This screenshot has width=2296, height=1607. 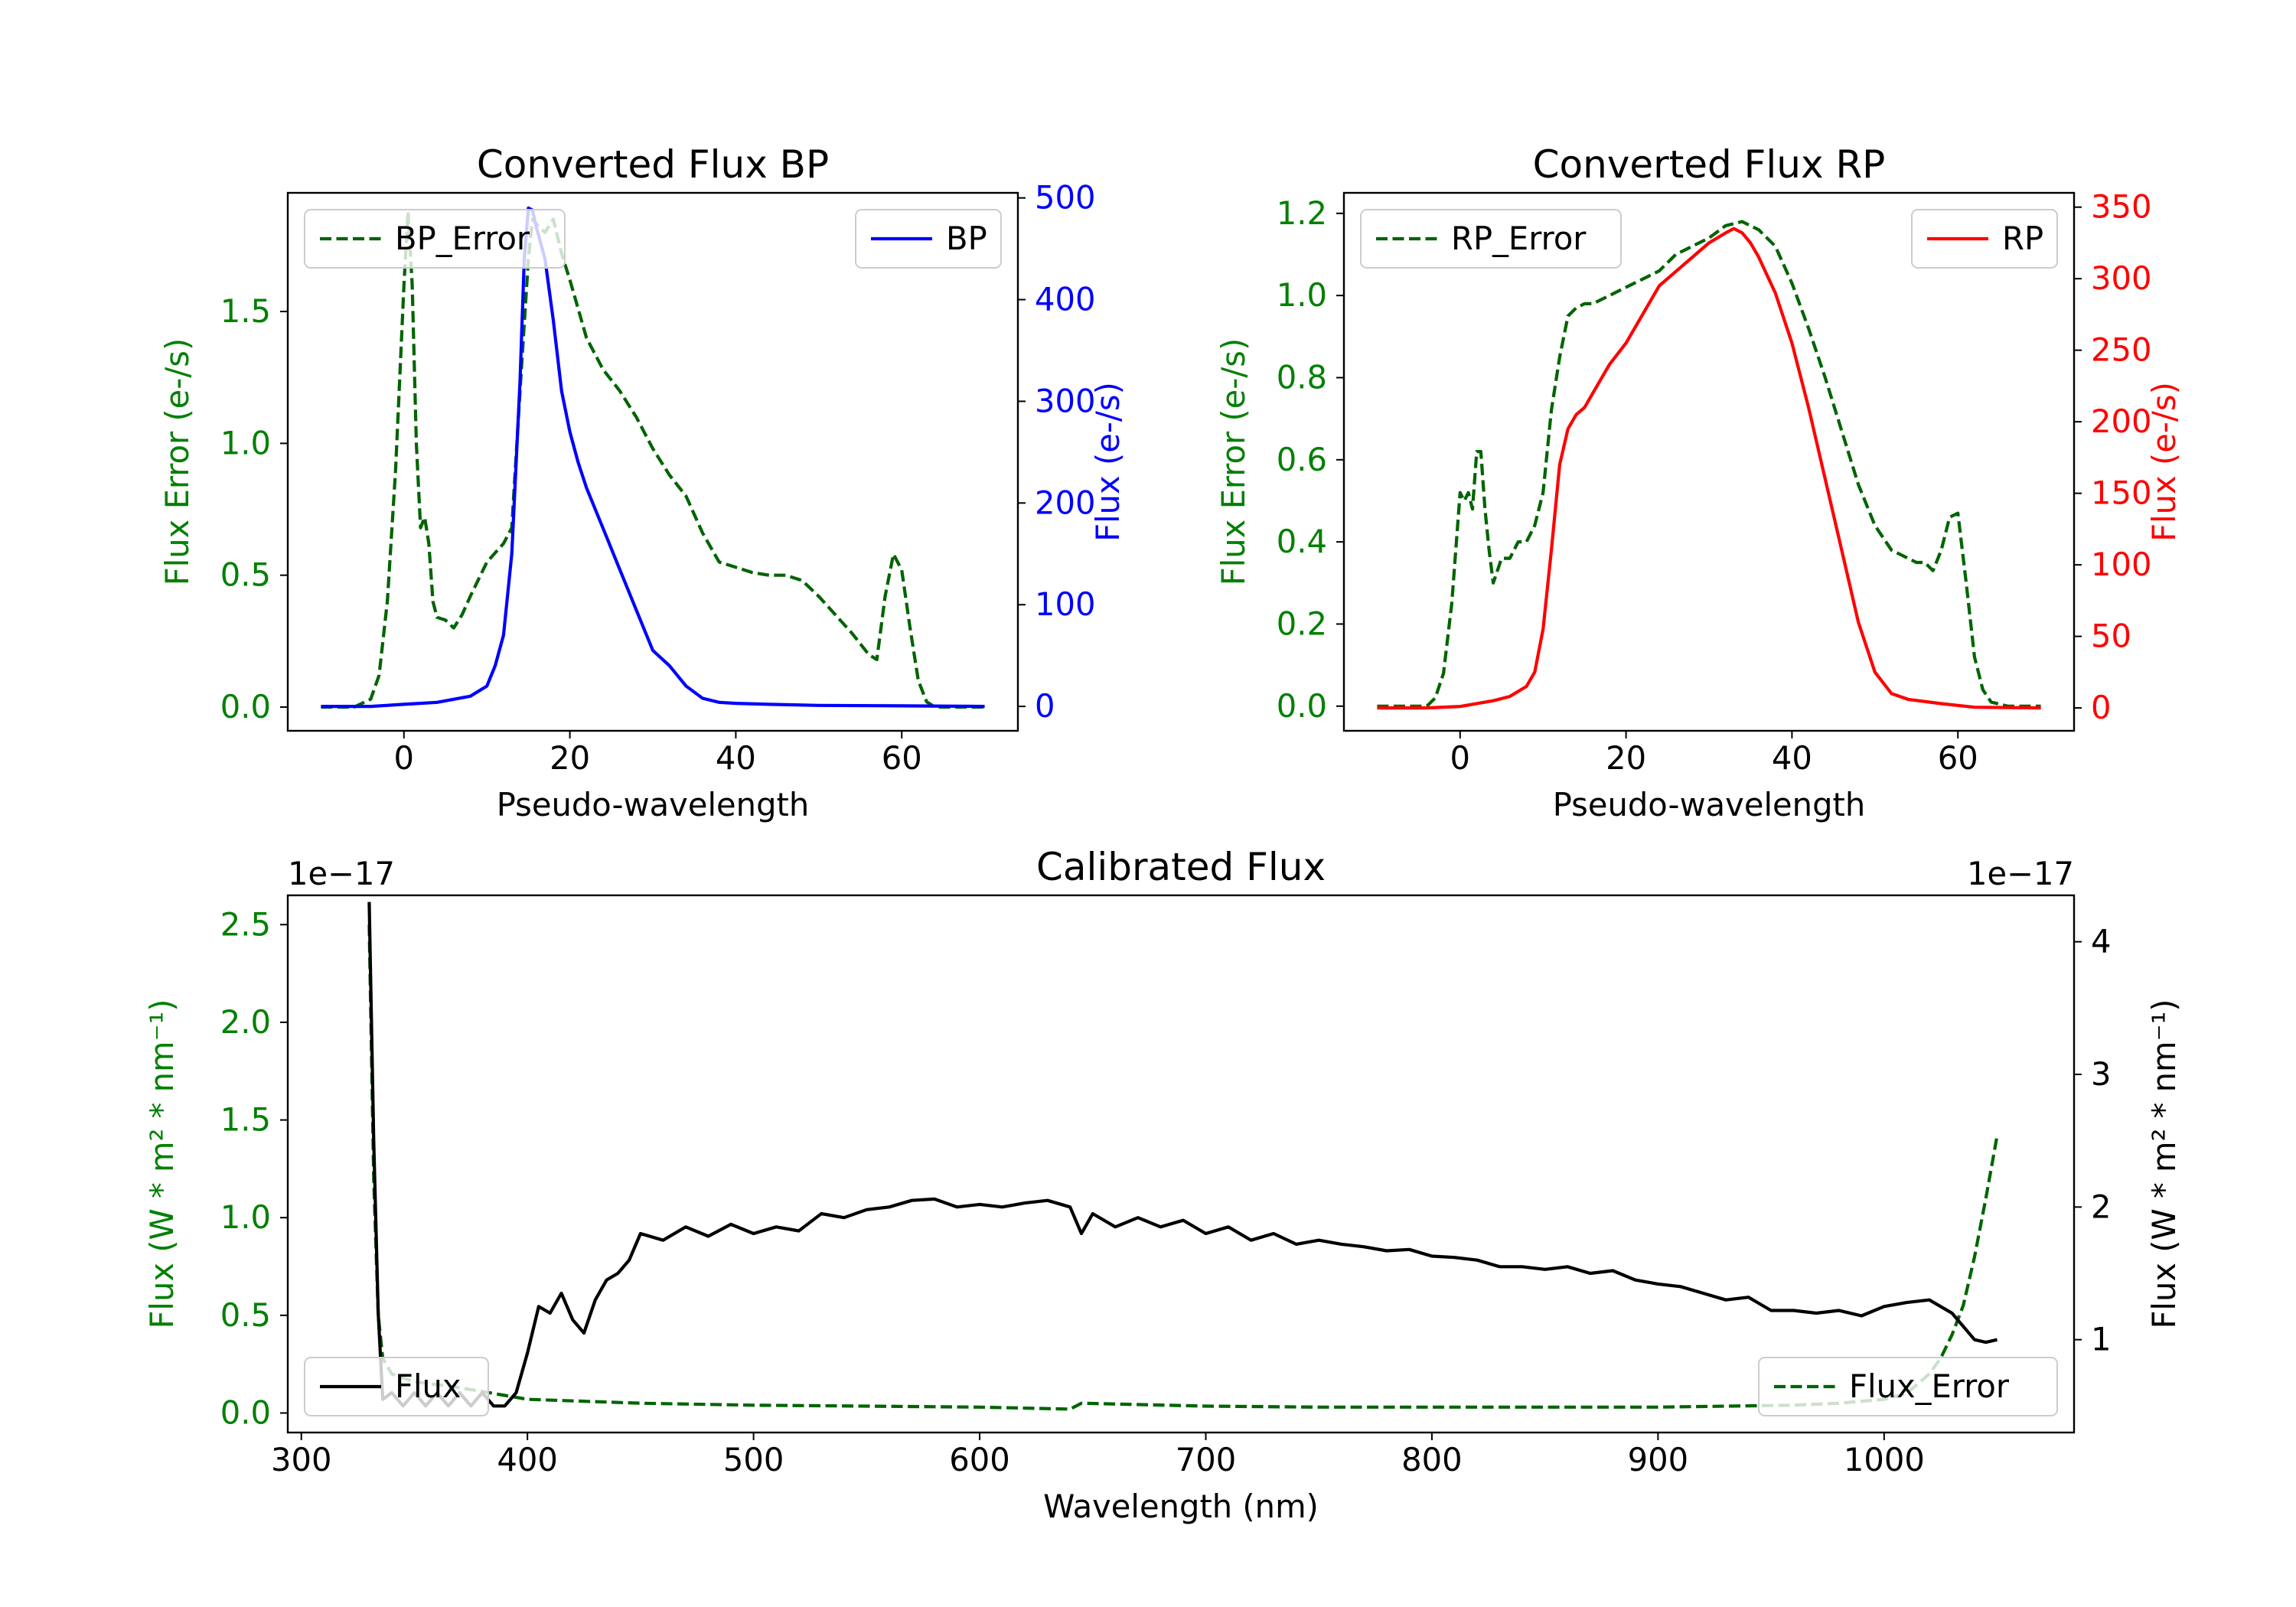 I want to click on y-left-tick-label: 0.4, so click(x=1302, y=541).